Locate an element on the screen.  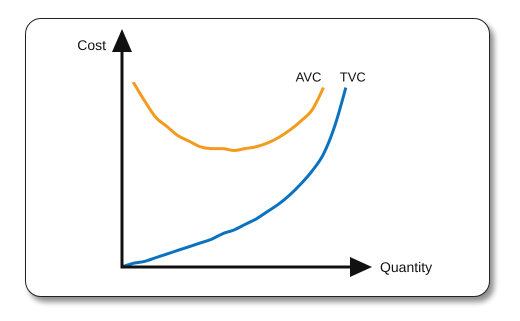
x-axis-title: Quantity is located at coordinates (406, 267).